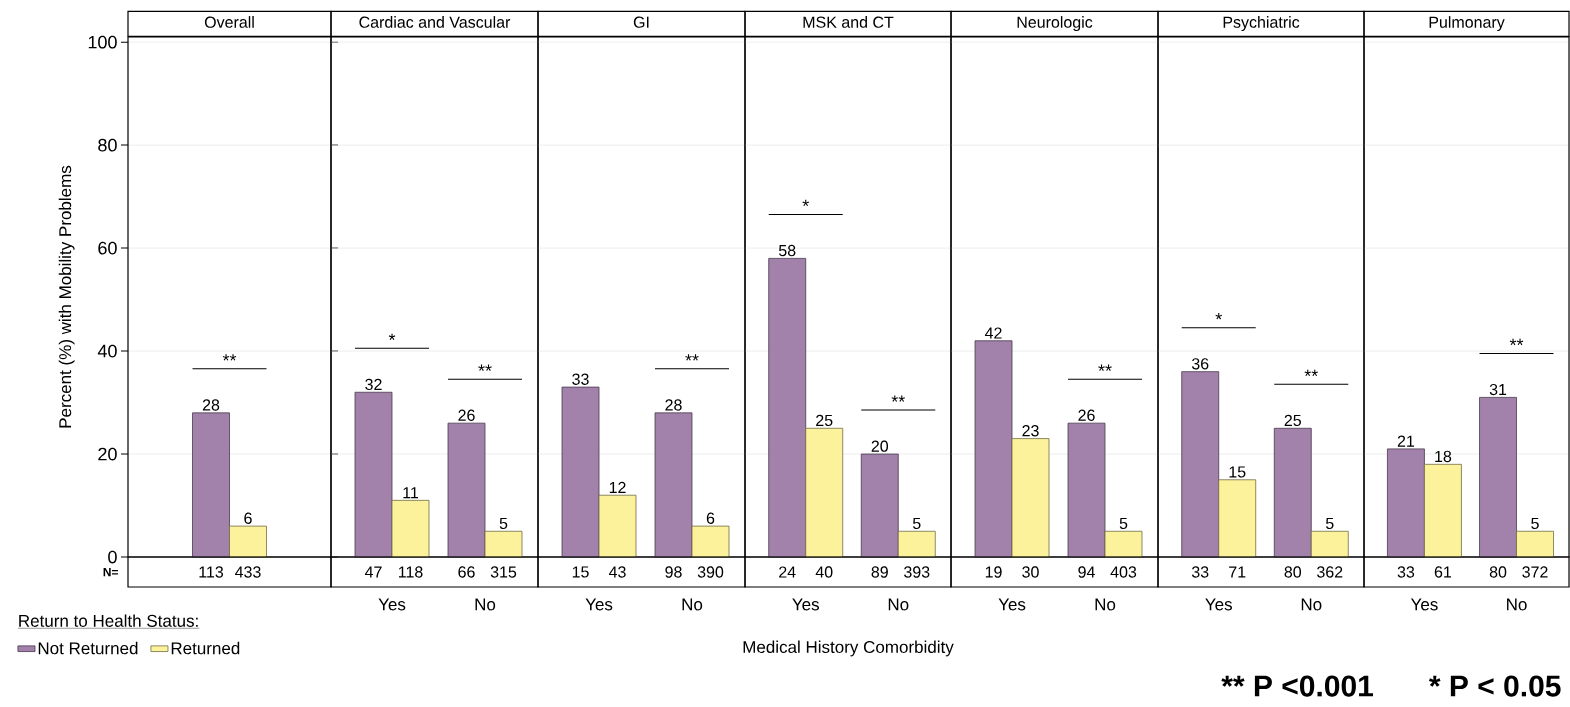 This screenshot has height=707, width=1570. I want to click on y-axis-title: Percent (%) with Mobility Problems, so click(66, 296).